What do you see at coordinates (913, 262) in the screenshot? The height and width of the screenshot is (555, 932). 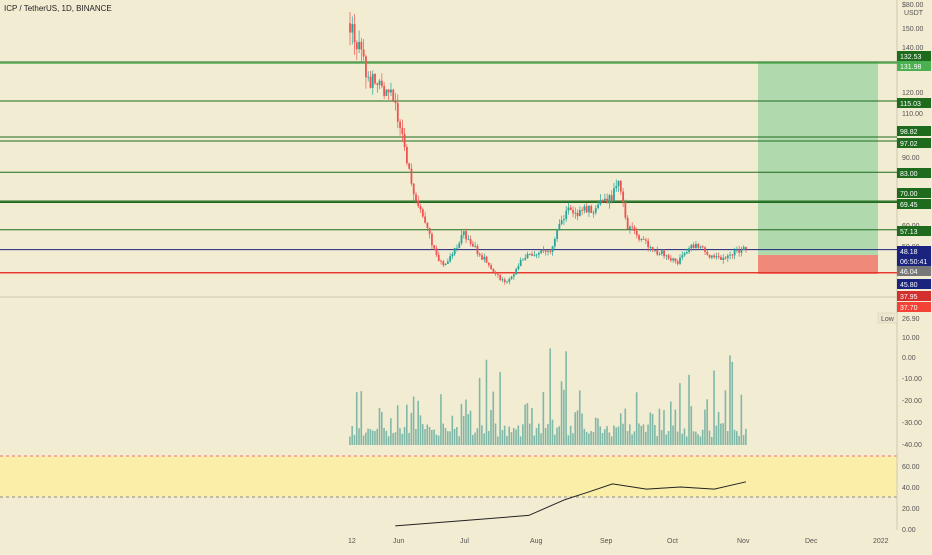 I see `level-label-text: 06:50:41` at bounding box center [913, 262].